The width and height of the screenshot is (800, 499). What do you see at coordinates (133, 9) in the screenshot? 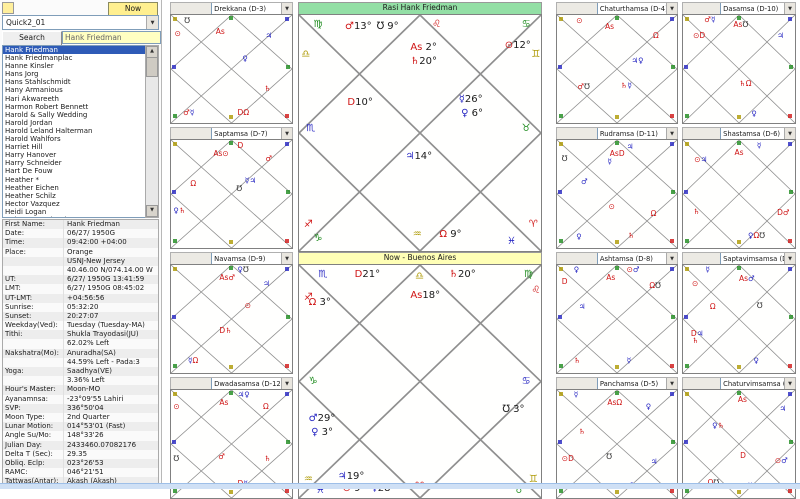
I see `now-button: Now` at bounding box center [133, 9].